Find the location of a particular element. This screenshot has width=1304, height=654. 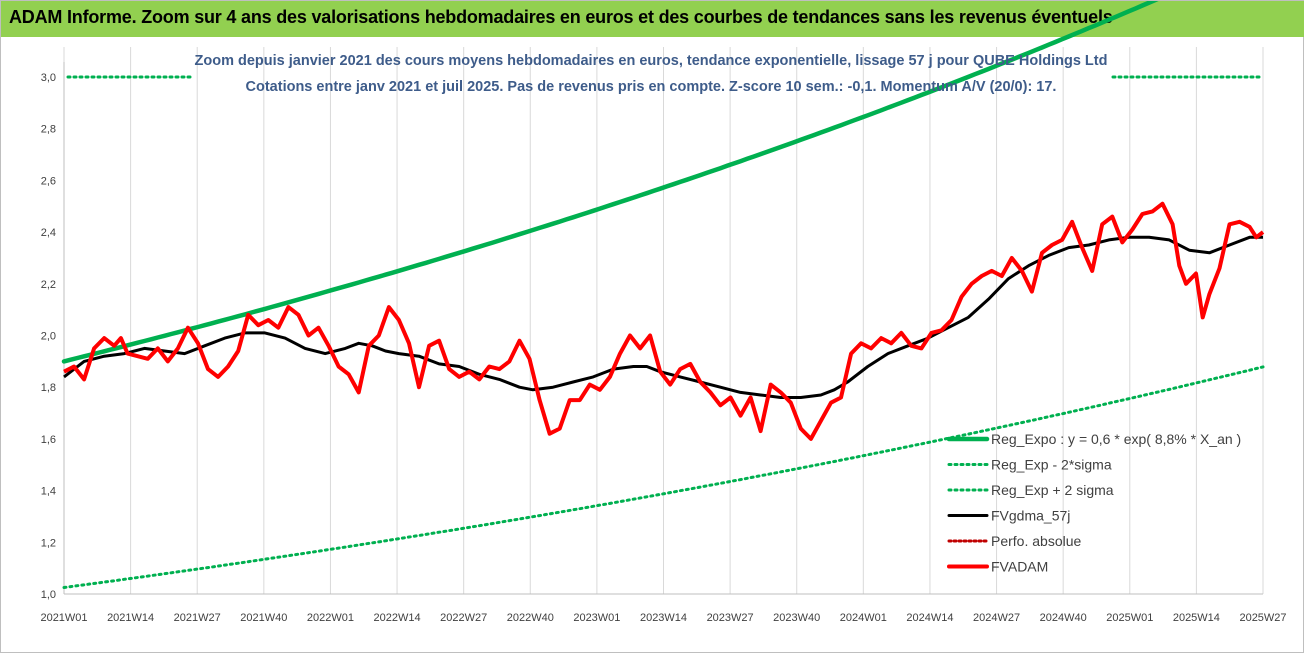

x-tick-label: 2021W40 is located at coordinates (263, 618).